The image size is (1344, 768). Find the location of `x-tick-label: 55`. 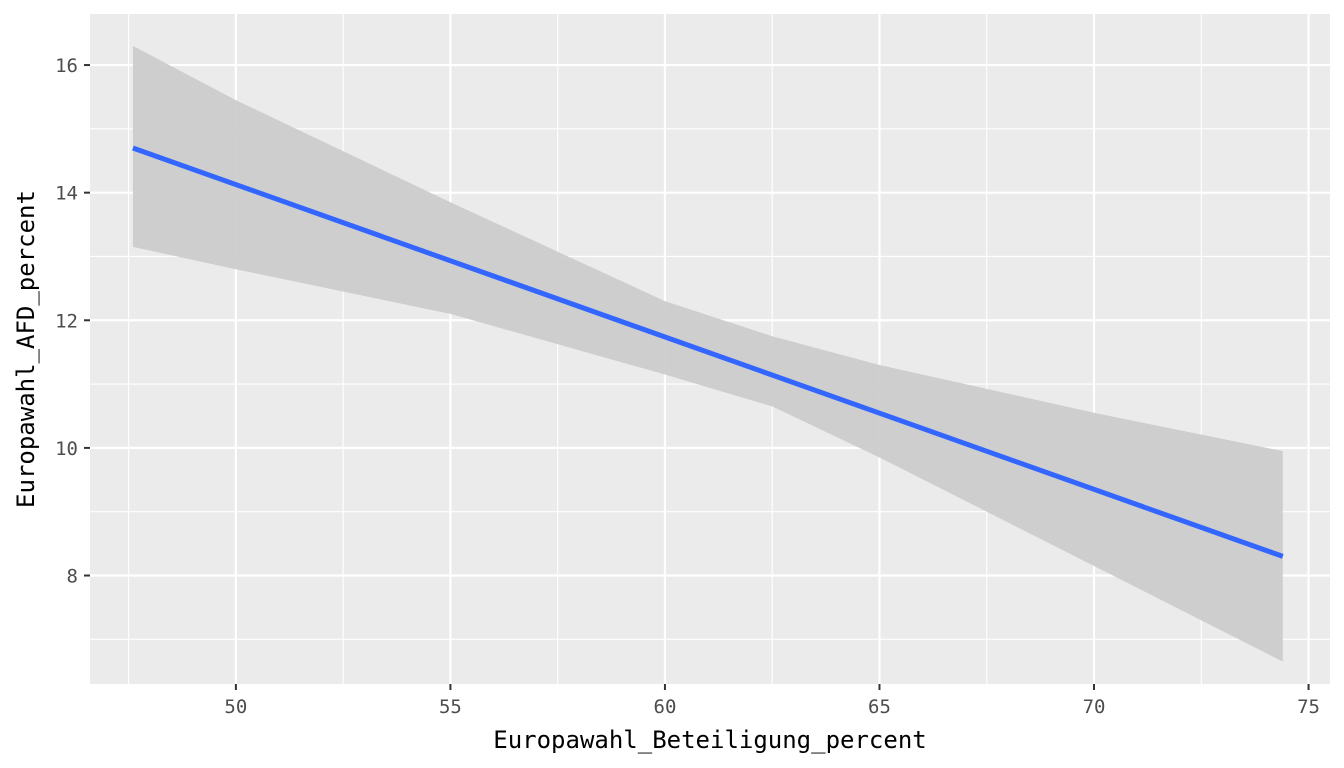

x-tick-label: 55 is located at coordinates (450, 707).